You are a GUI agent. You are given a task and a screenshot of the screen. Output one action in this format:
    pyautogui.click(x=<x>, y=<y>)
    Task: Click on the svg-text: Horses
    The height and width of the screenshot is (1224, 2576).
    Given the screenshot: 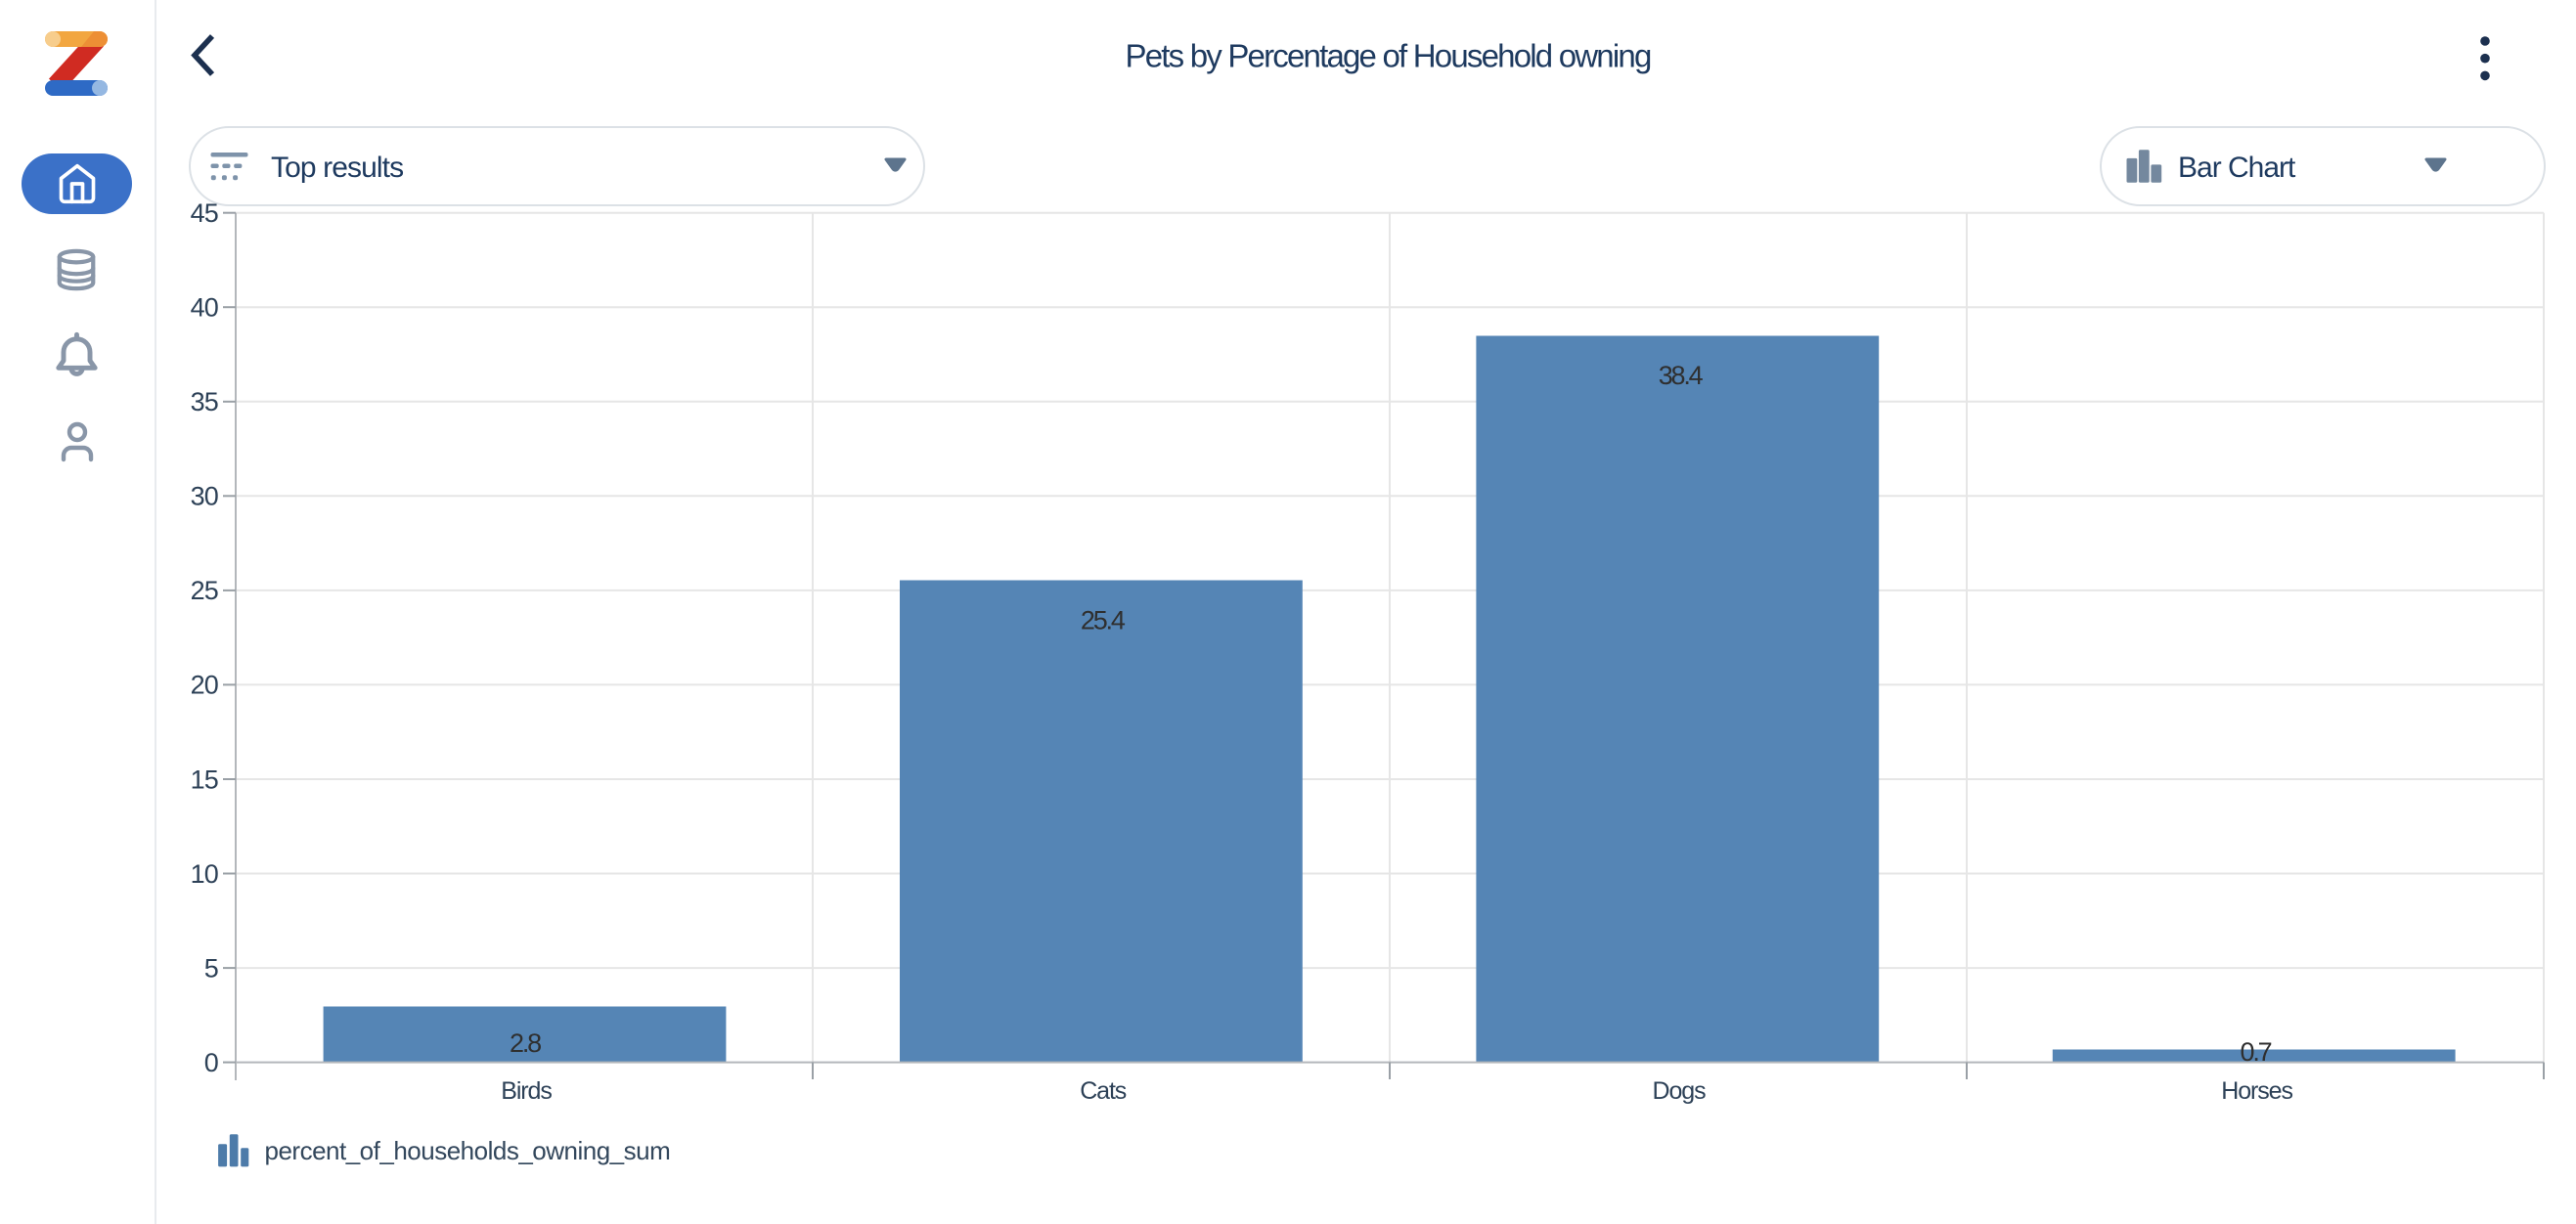 What is the action you would take?
    pyautogui.click(x=2256, y=1091)
    